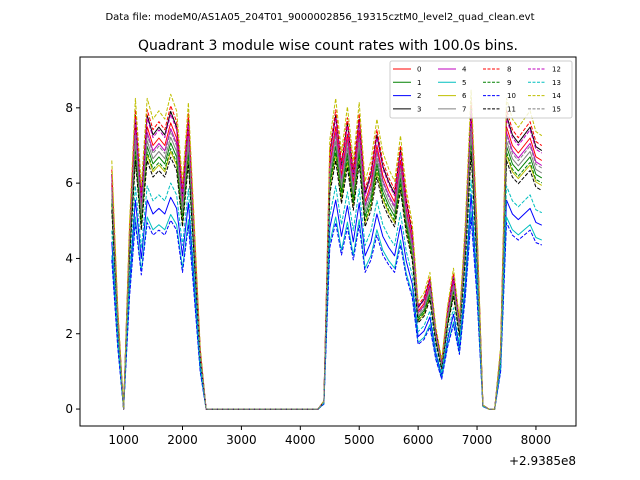 Image resolution: width=640 pixels, height=480 pixels. What do you see at coordinates (359, 440) in the screenshot?
I see `x-tick-label: 5000` at bounding box center [359, 440].